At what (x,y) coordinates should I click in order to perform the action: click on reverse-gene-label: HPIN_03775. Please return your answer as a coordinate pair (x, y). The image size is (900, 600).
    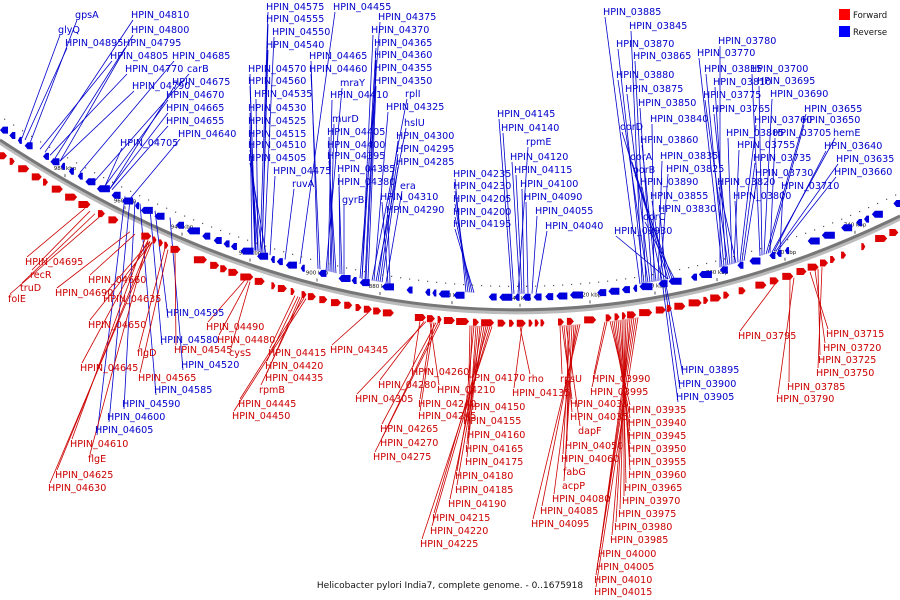
    Looking at the image, I should click on (732, 95).